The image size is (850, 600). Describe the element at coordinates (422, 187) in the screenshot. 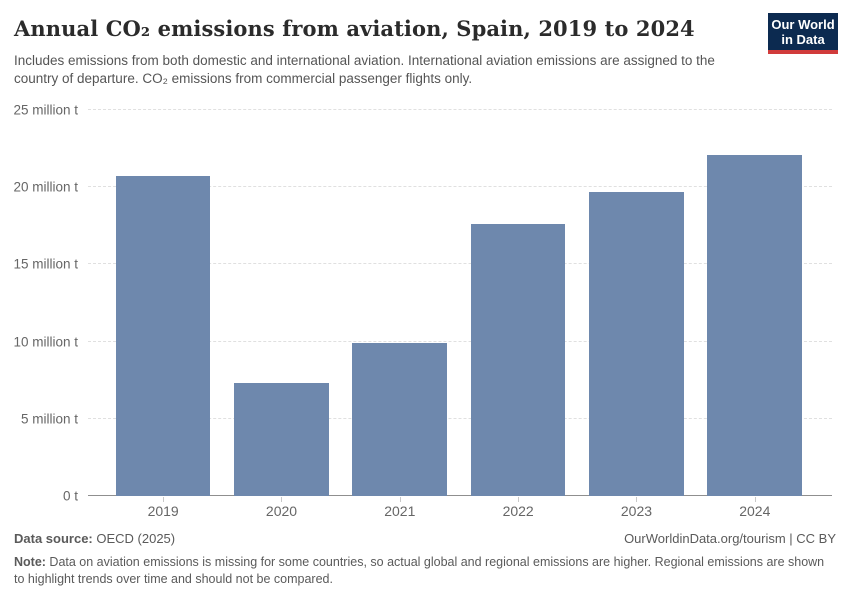

I see `gridline-20: 20 million t` at that location.